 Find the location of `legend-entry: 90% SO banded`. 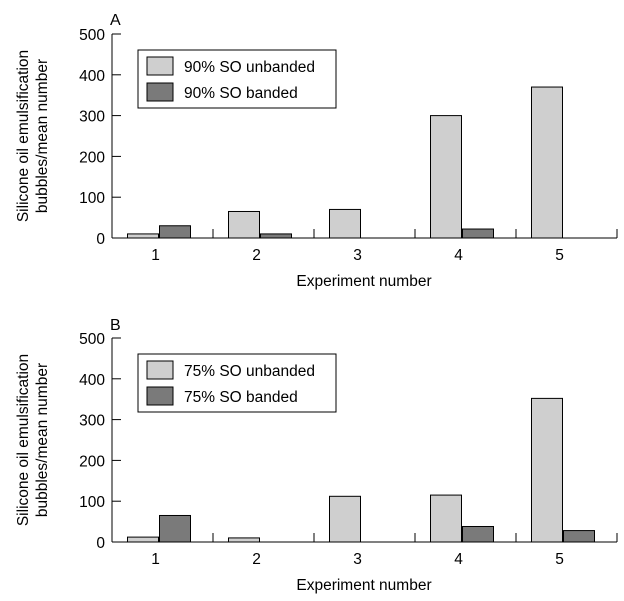

legend-entry: 90% SO banded is located at coordinates (241, 93).